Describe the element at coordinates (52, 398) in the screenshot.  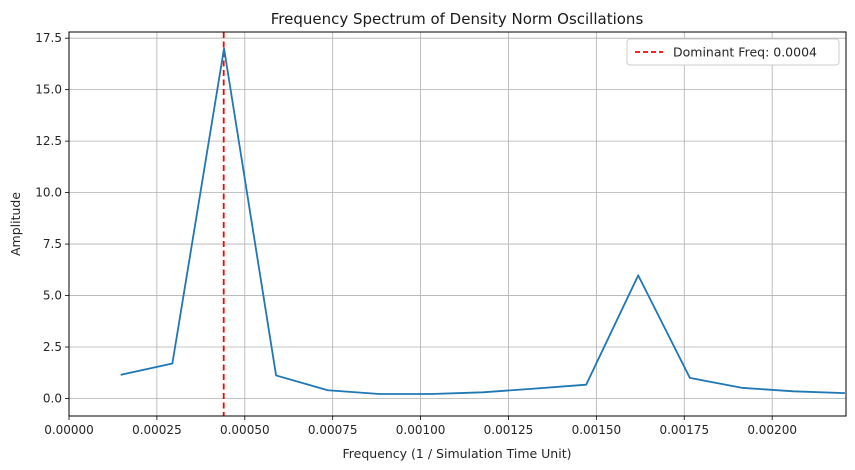
I see `y-tick-label: 0.0` at that location.